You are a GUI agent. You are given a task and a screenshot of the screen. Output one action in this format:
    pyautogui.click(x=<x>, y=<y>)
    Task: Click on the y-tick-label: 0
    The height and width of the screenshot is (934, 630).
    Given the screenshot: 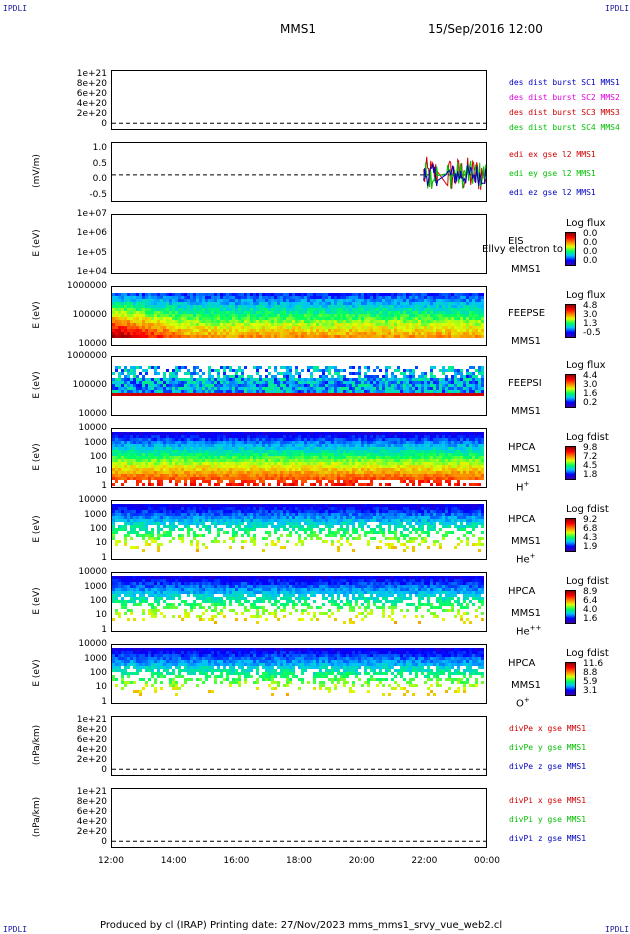 What is the action you would take?
    pyautogui.click(x=104, y=124)
    